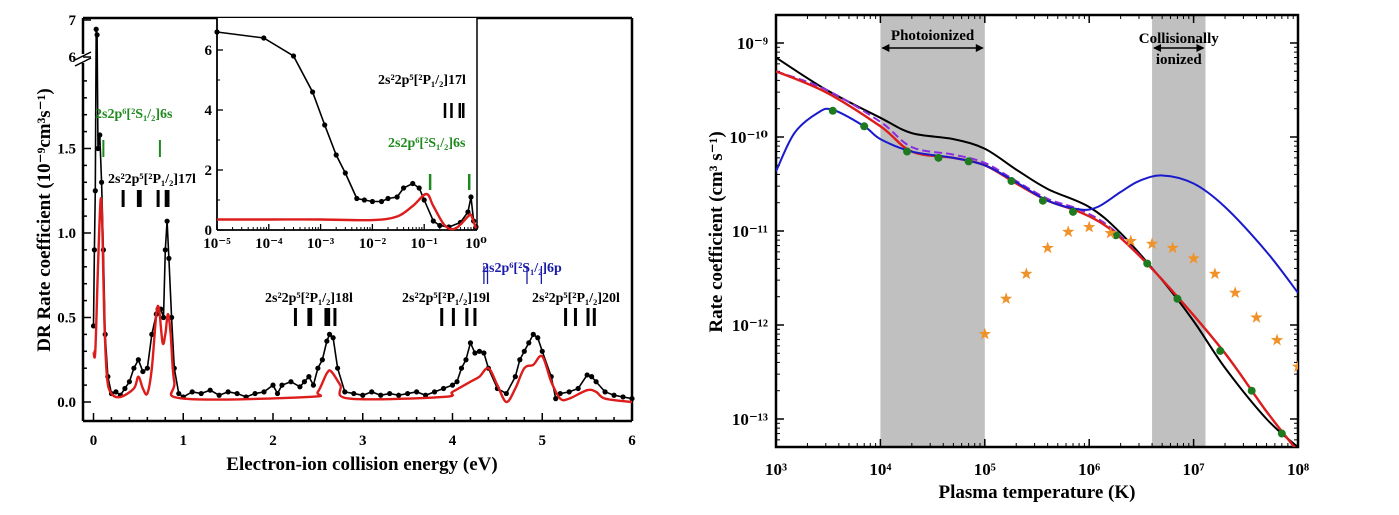  I want to click on right-y-axis-title: Rate coefficient (cm³ s⁻¹), so click(716, 231).